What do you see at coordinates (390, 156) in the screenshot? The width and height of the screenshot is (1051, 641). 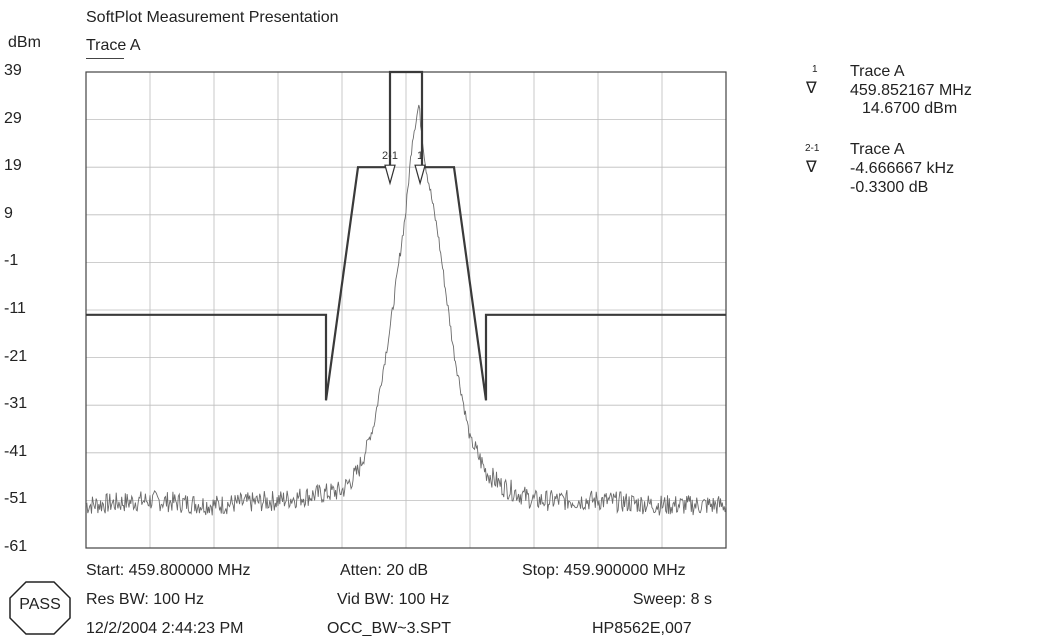 I see `marker-2-1-label: 2-1` at bounding box center [390, 156].